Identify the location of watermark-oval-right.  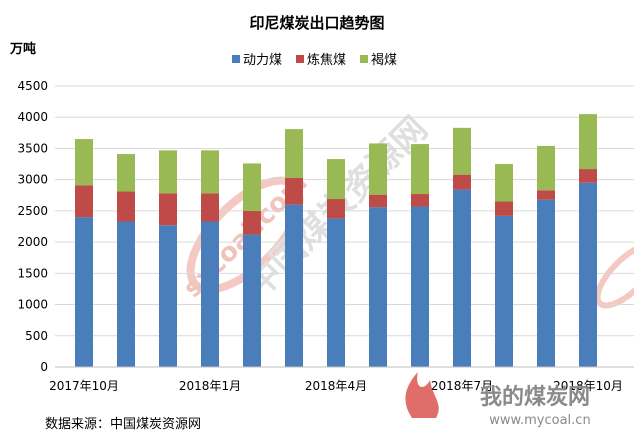
(614, 275).